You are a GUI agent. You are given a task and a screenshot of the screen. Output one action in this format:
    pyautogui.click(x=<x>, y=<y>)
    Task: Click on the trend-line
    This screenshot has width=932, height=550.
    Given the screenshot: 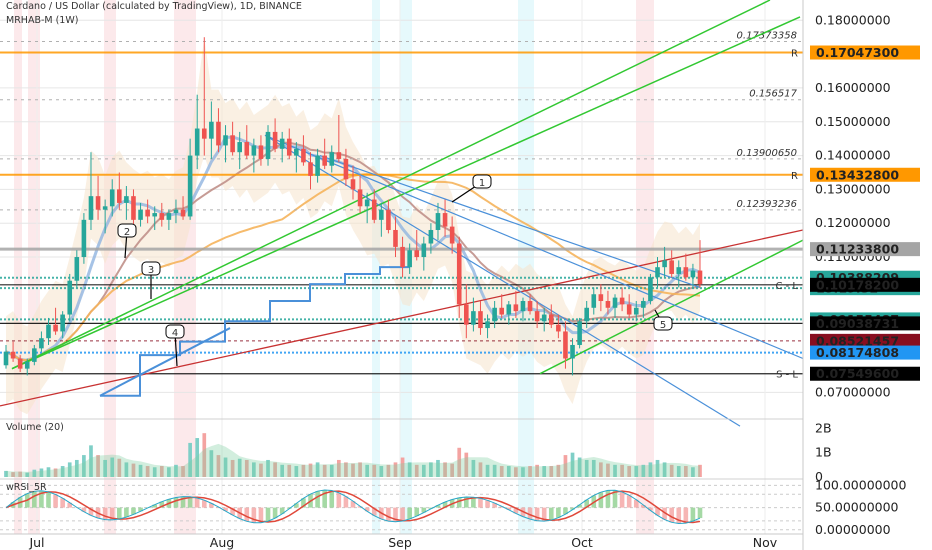 What is the action you would take?
    pyautogui.click(x=510, y=222)
    